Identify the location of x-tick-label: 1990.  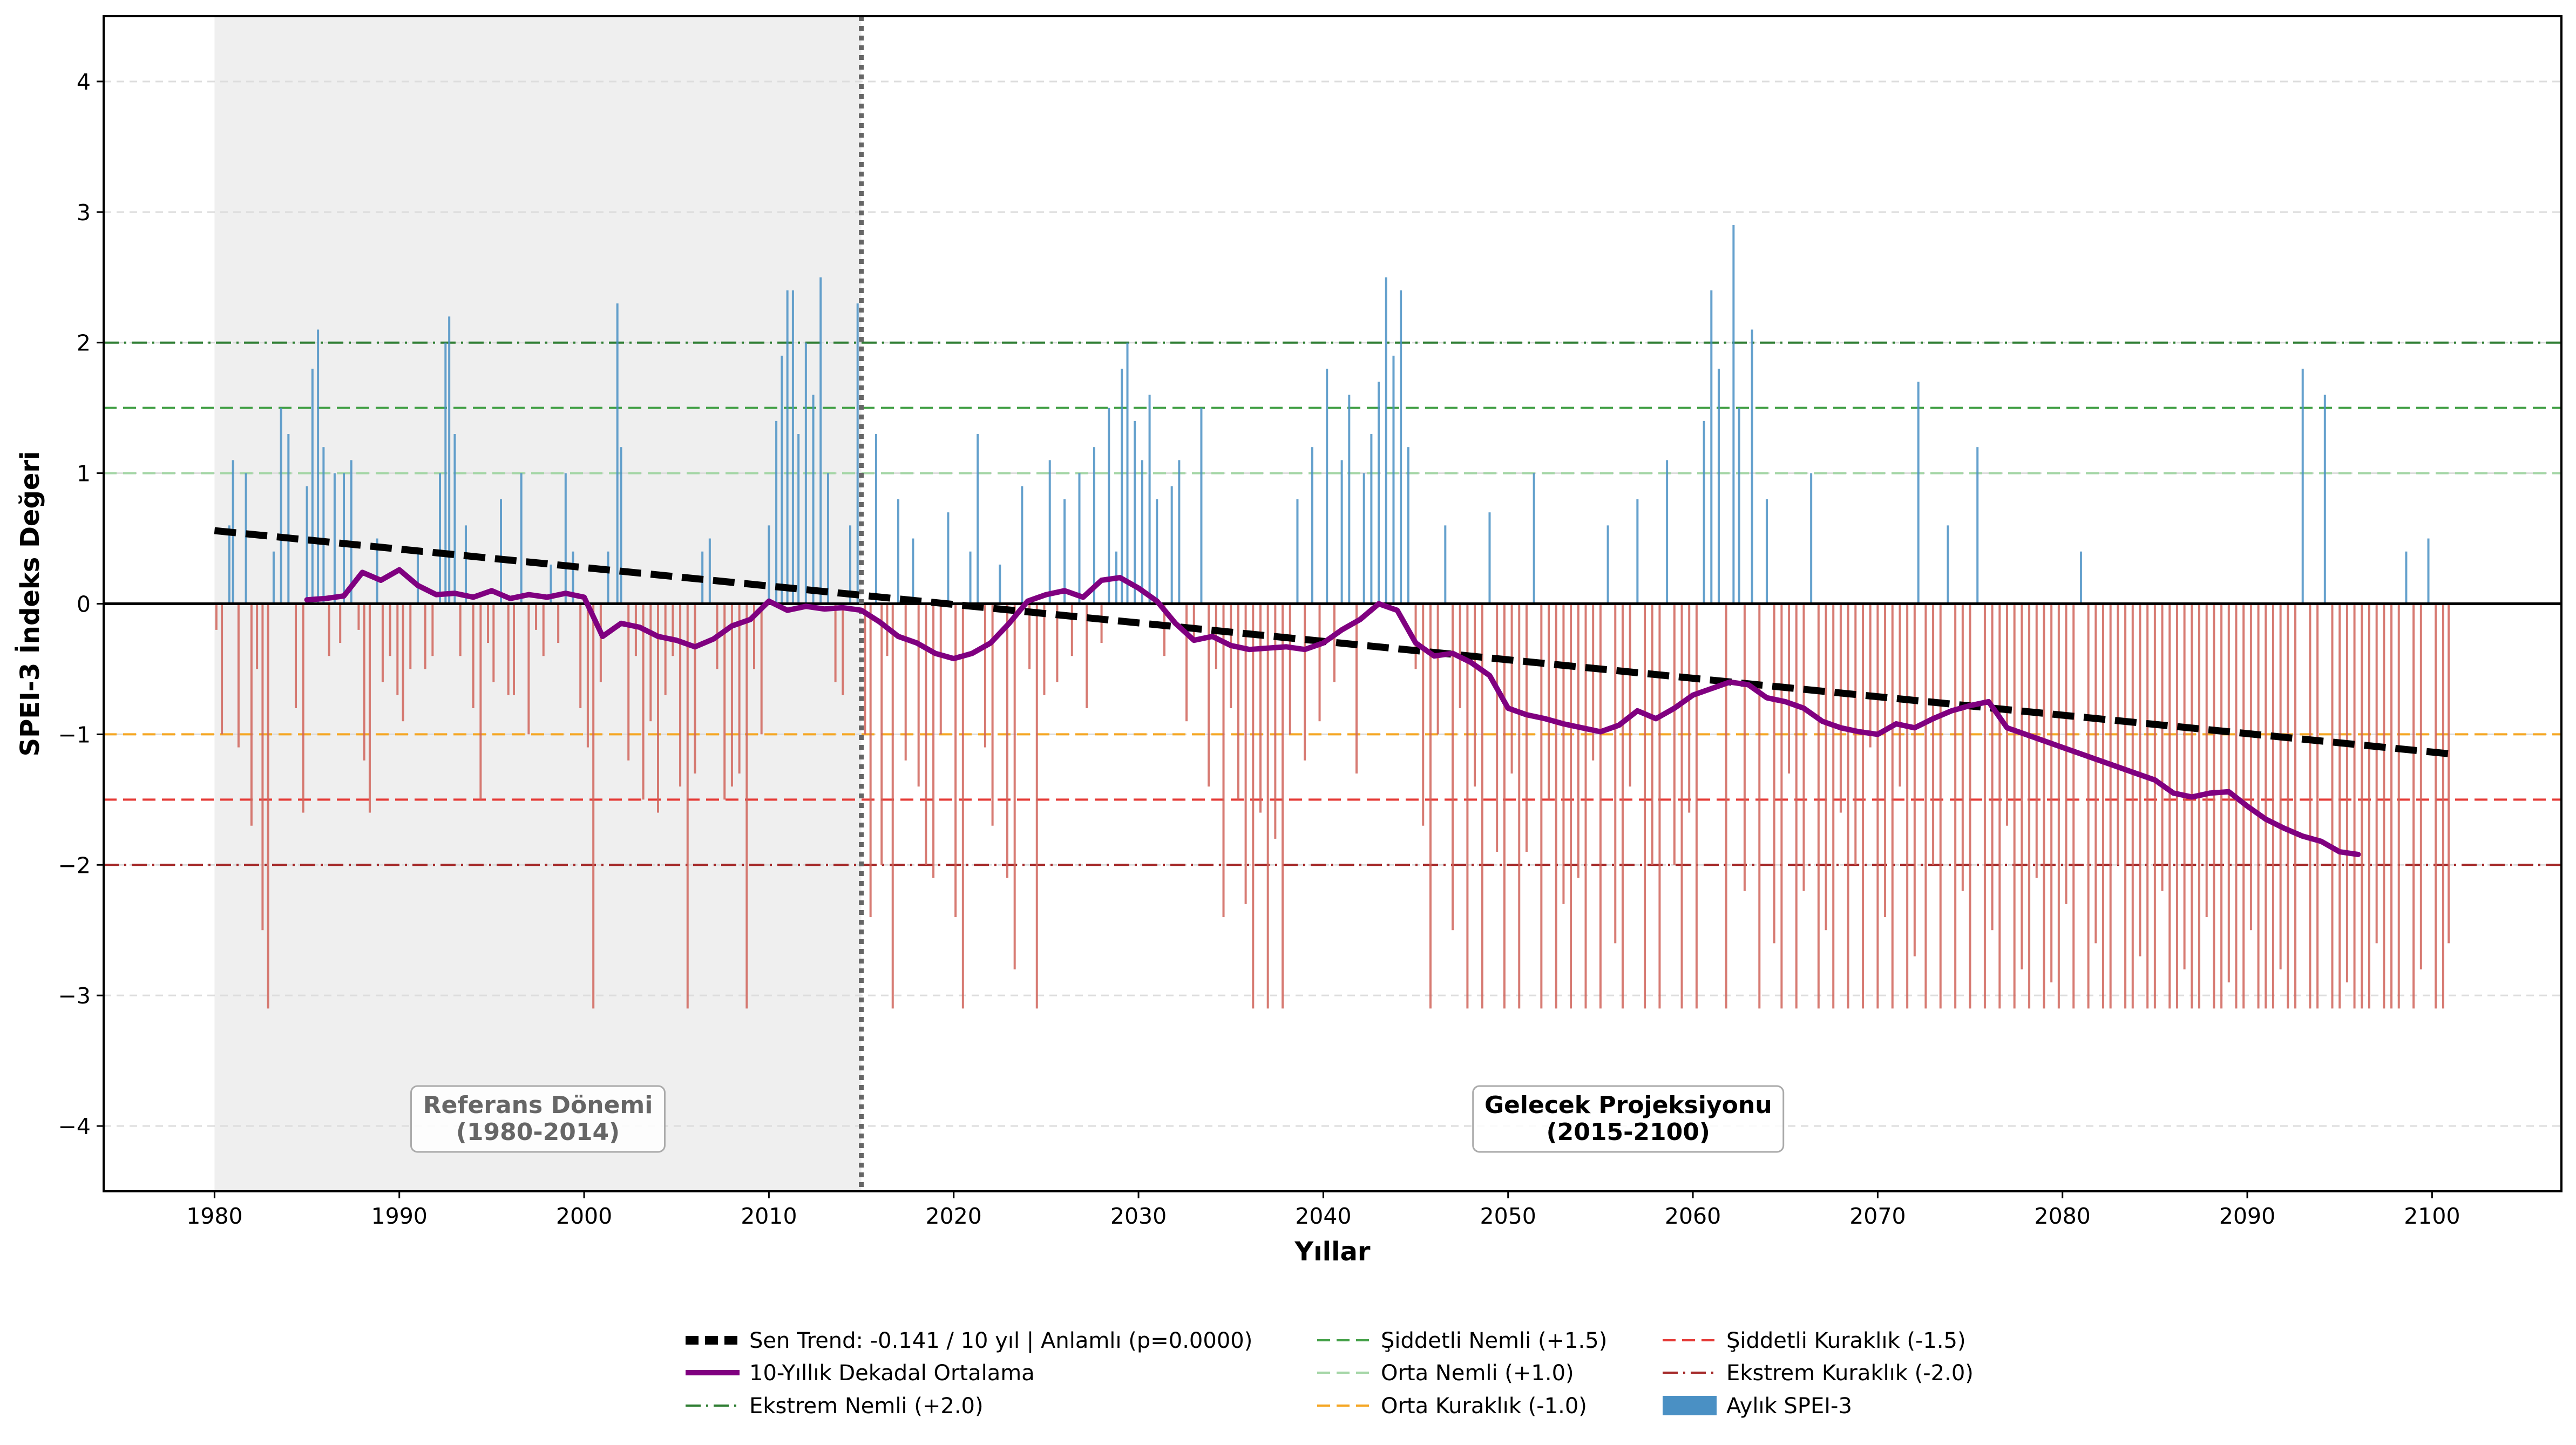
(399, 1216).